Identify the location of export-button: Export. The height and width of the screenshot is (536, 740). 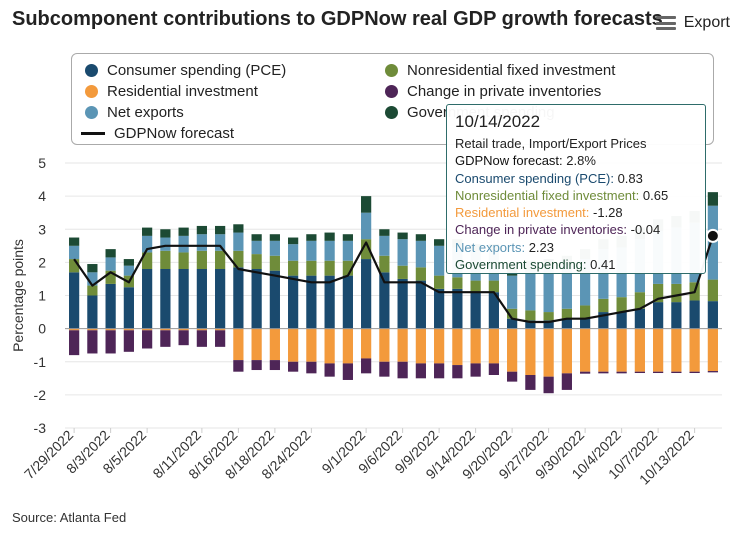
(692, 23).